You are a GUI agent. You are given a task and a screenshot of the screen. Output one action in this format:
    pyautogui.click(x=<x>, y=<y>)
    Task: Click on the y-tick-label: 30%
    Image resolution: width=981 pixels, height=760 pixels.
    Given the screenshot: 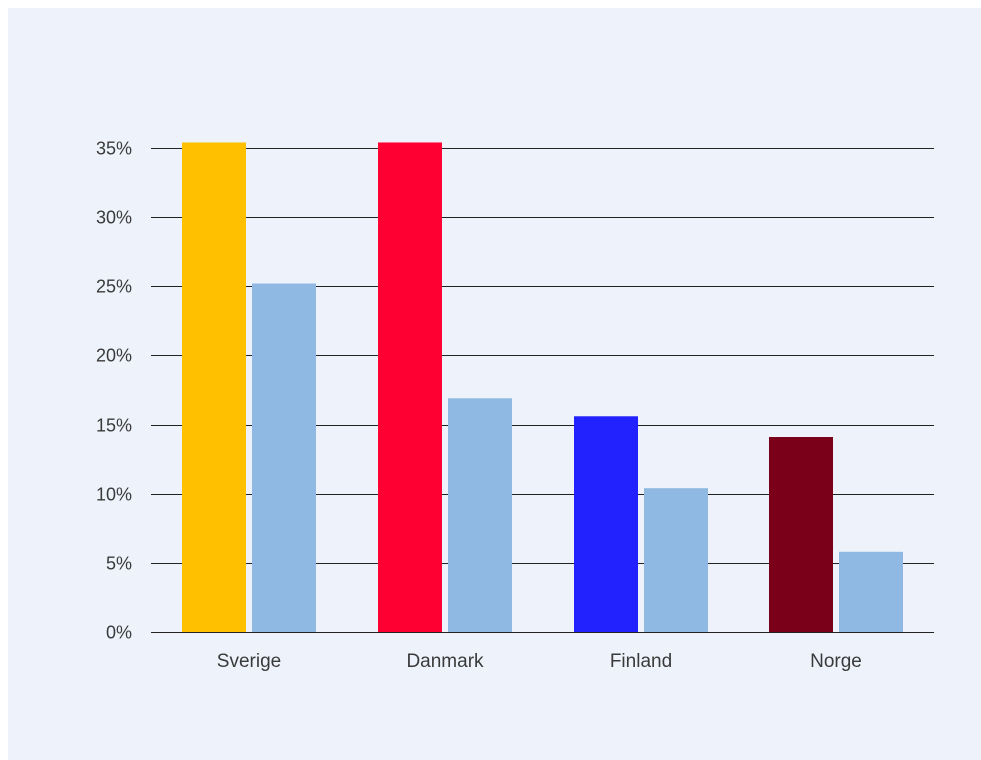 What is the action you would take?
    pyautogui.click(x=114, y=218)
    